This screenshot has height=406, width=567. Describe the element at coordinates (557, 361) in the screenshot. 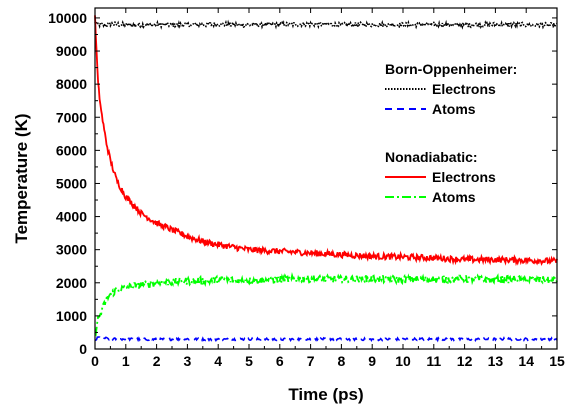

I see `x-tick-label: 15` at that location.